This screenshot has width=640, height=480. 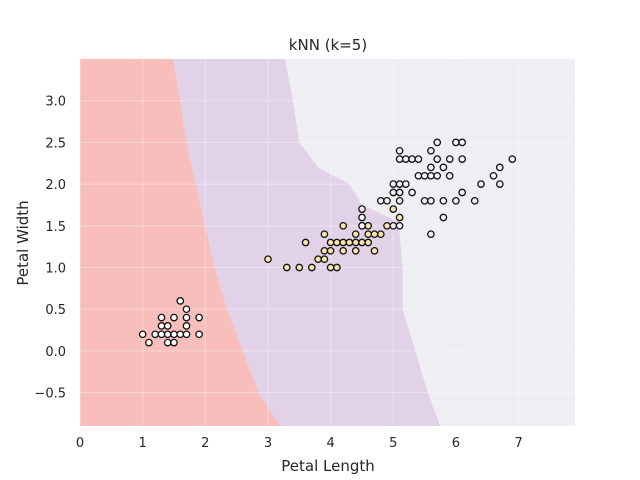 What do you see at coordinates (518, 443) in the screenshot?
I see `x-tick-label: 7` at bounding box center [518, 443].